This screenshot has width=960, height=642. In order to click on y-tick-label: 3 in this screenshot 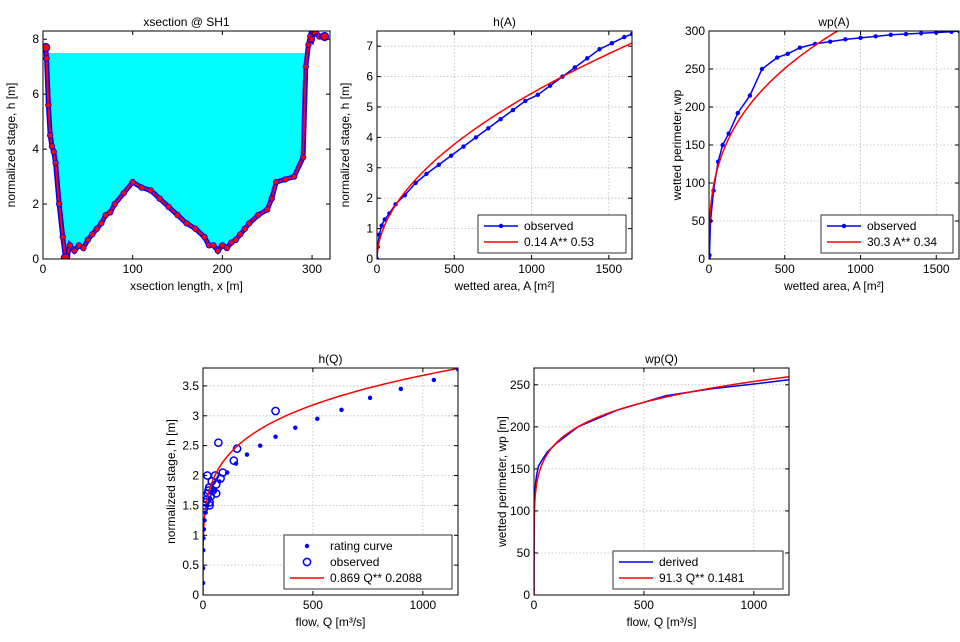, I will do `click(195, 416)`.